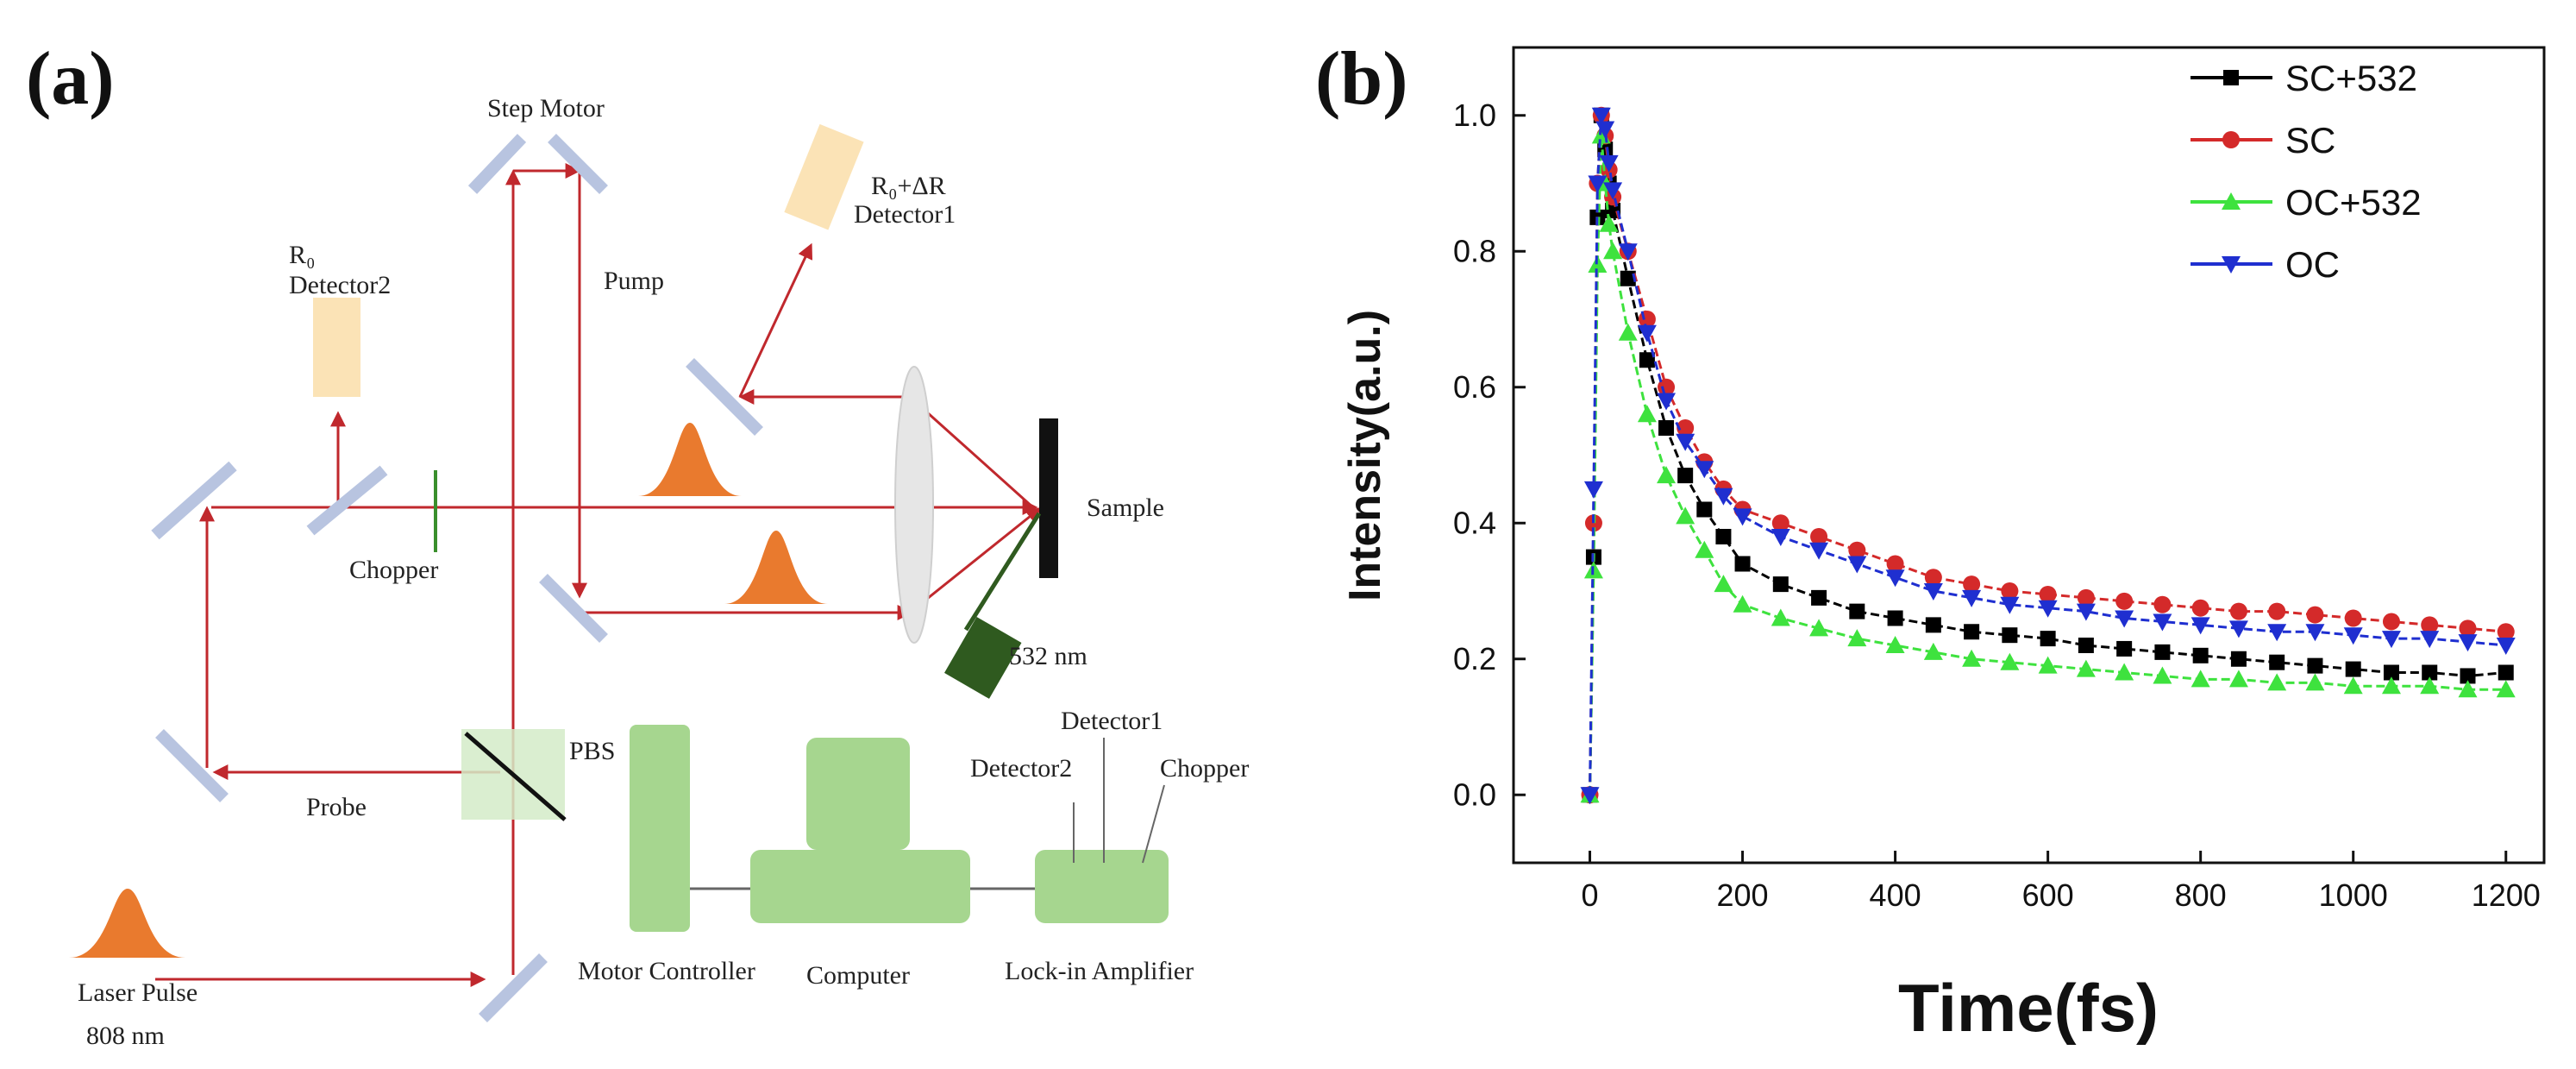  I want to click on legend-label-oc: OC, so click(2312, 264).